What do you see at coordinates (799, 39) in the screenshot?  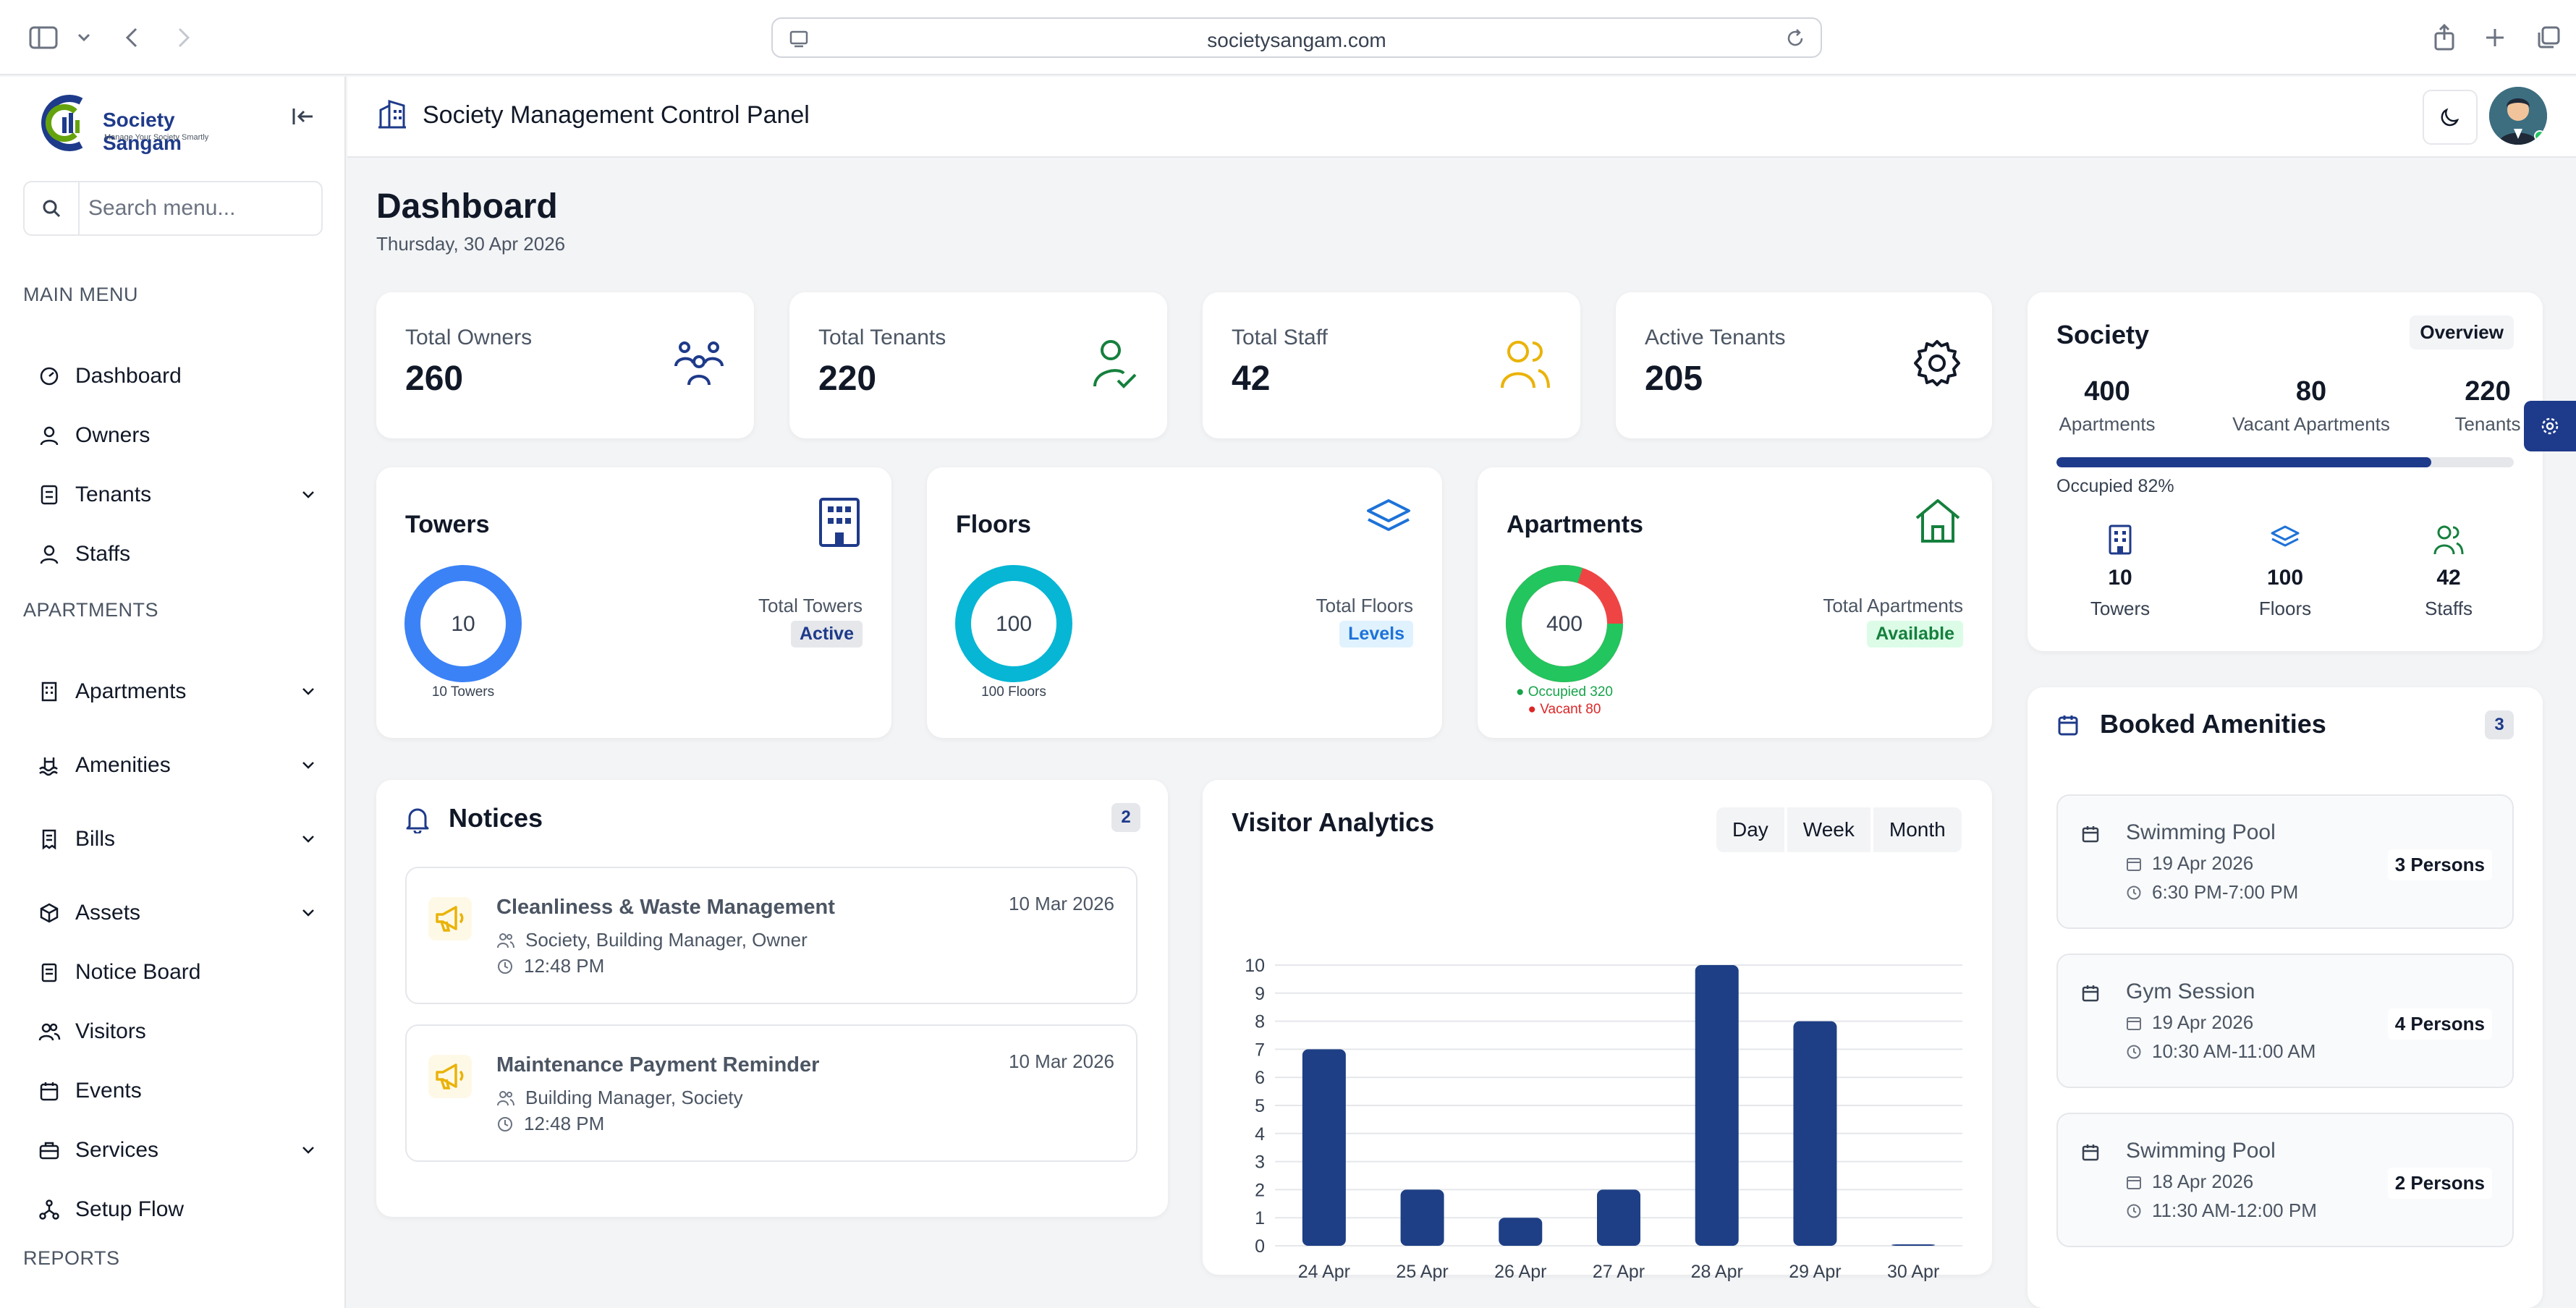 I see `site-info-icon` at bounding box center [799, 39].